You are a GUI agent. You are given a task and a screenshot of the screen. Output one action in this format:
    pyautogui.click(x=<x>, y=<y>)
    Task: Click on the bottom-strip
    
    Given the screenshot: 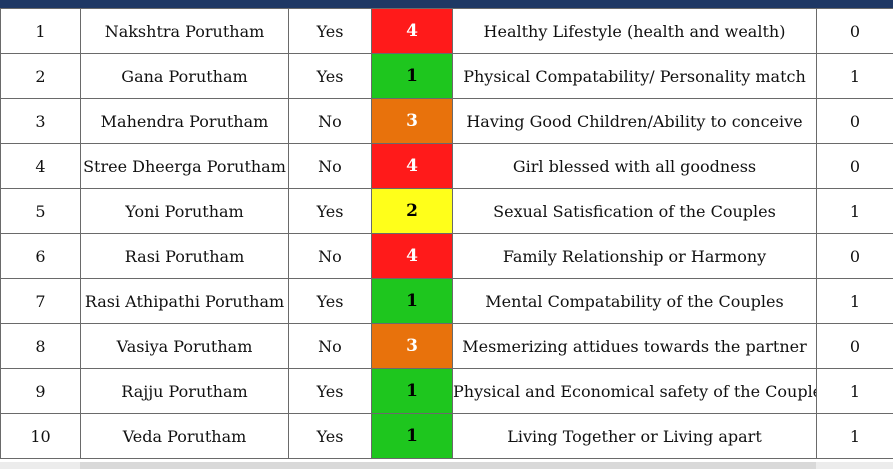 What is the action you would take?
    pyautogui.click(x=446, y=465)
    